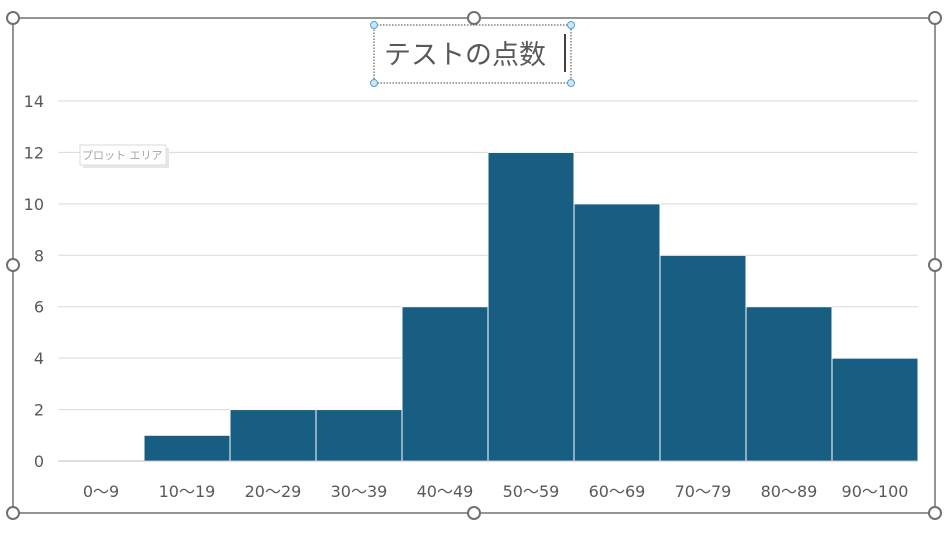  What do you see at coordinates (187, 491) in the screenshot?
I see `x-tick-label: 10〜19` at bounding box center [187, 491].